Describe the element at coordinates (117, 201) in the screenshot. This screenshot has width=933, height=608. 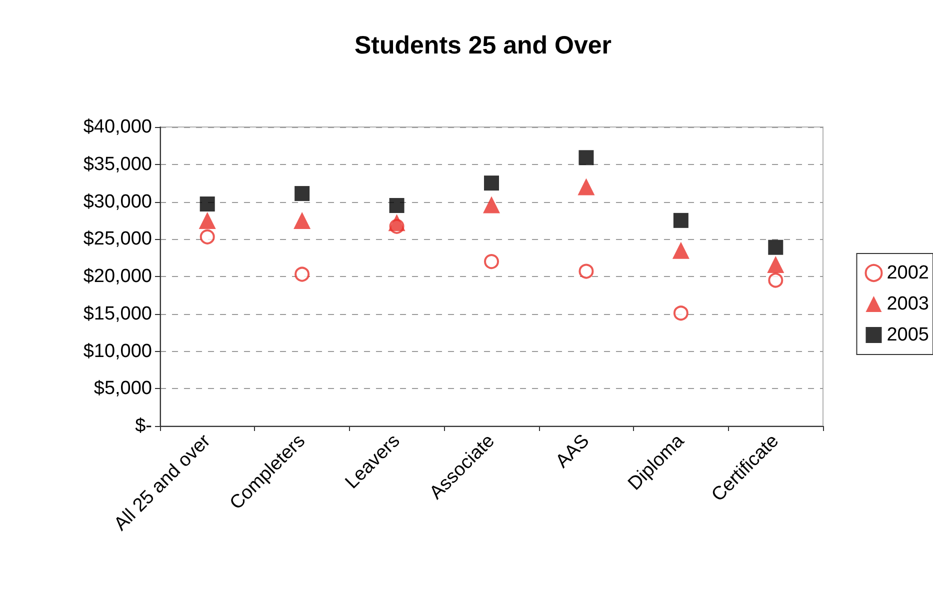
I see `y-tick-label: $30,000` at that location.